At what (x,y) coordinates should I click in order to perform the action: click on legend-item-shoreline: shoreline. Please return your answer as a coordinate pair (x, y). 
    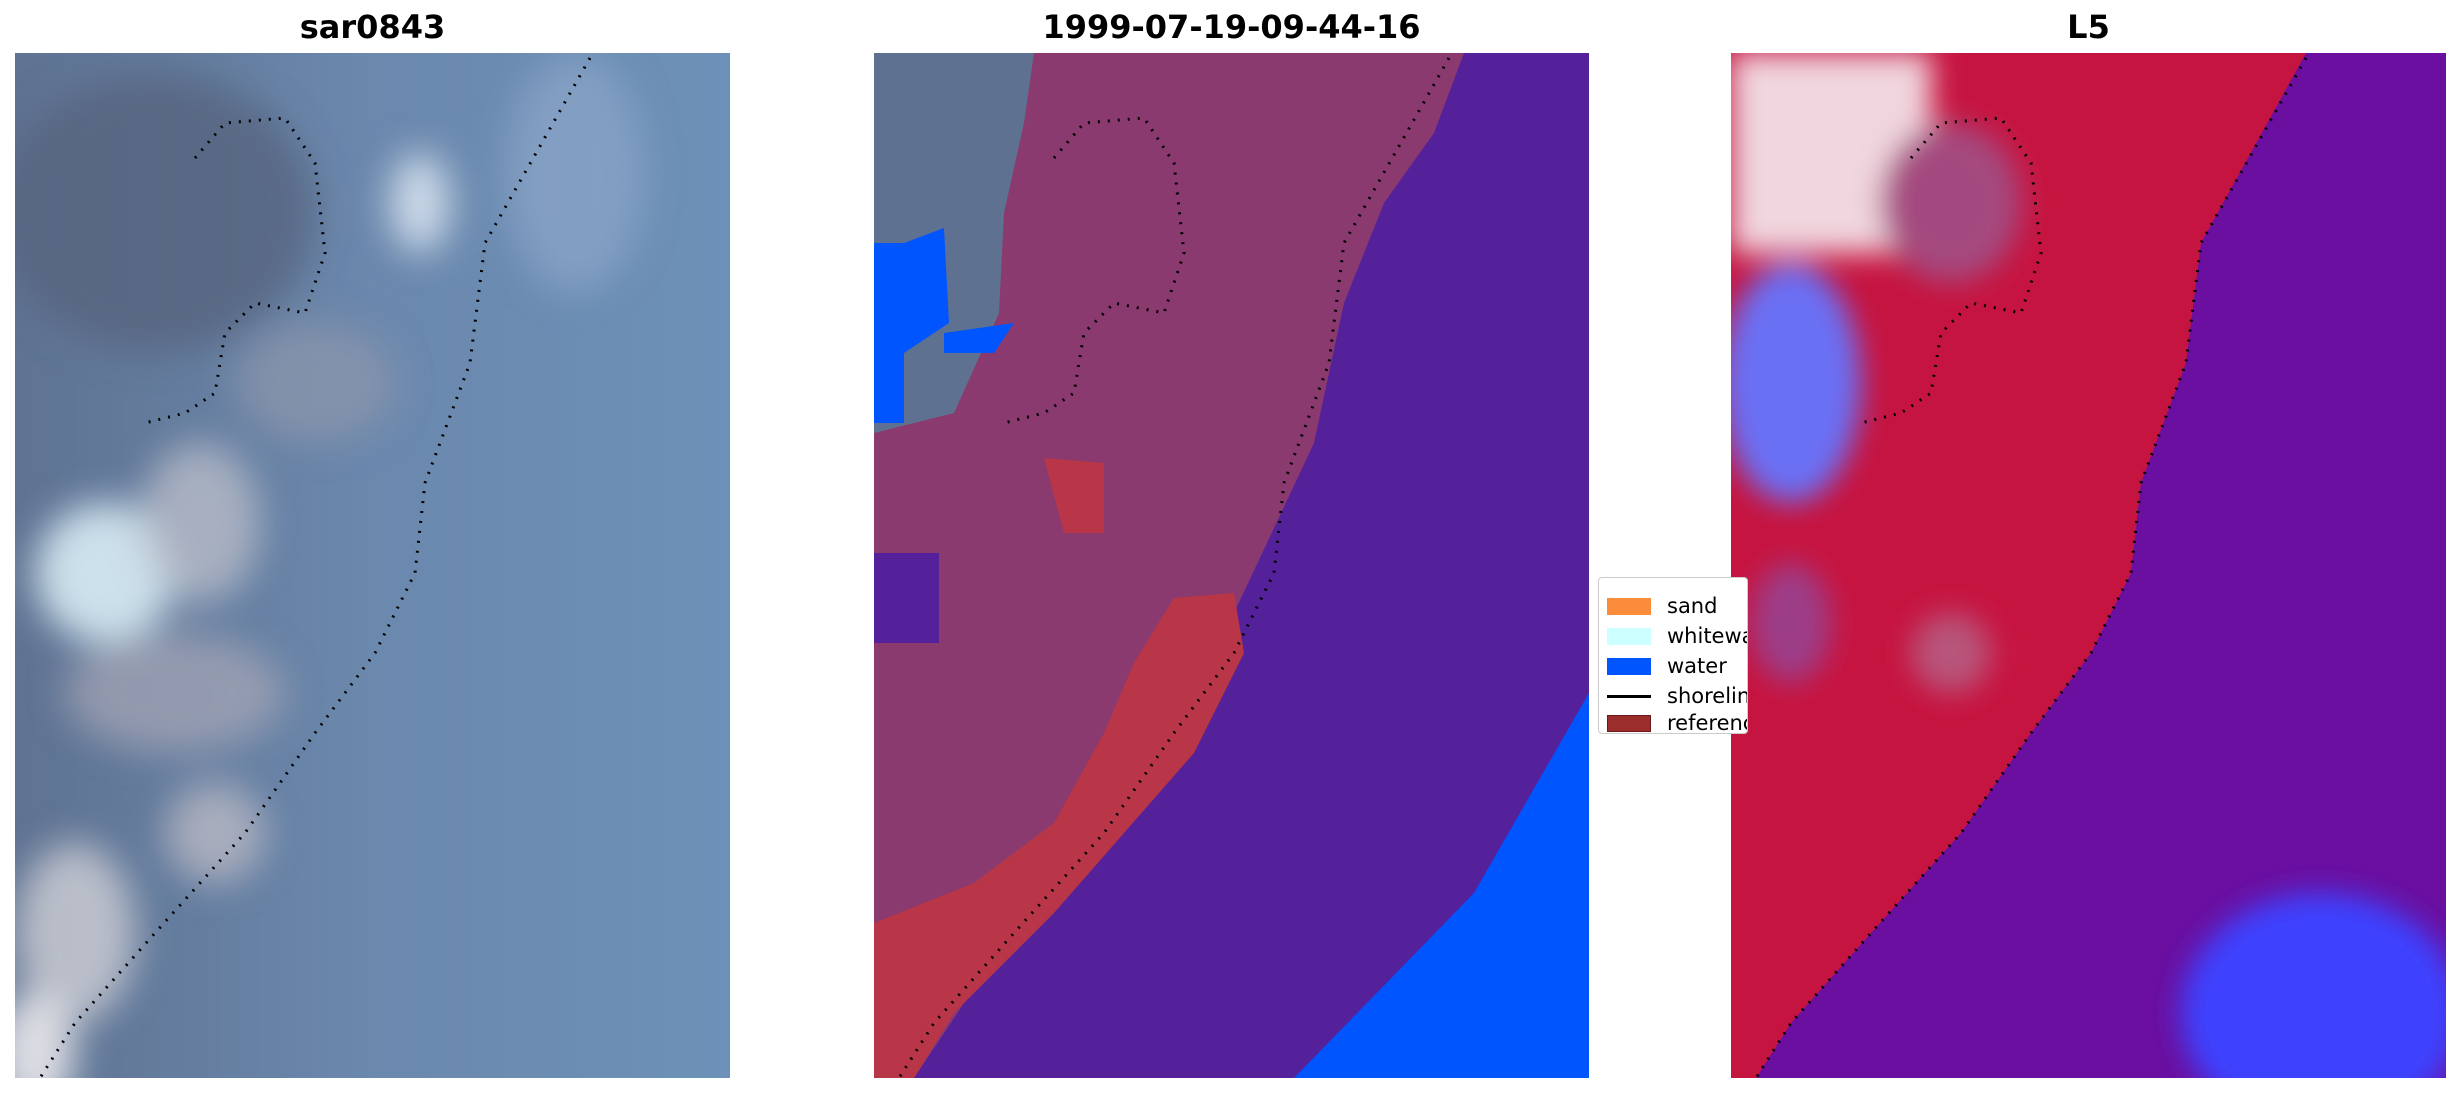
    Looking at the image, I should click on (1677, 696).